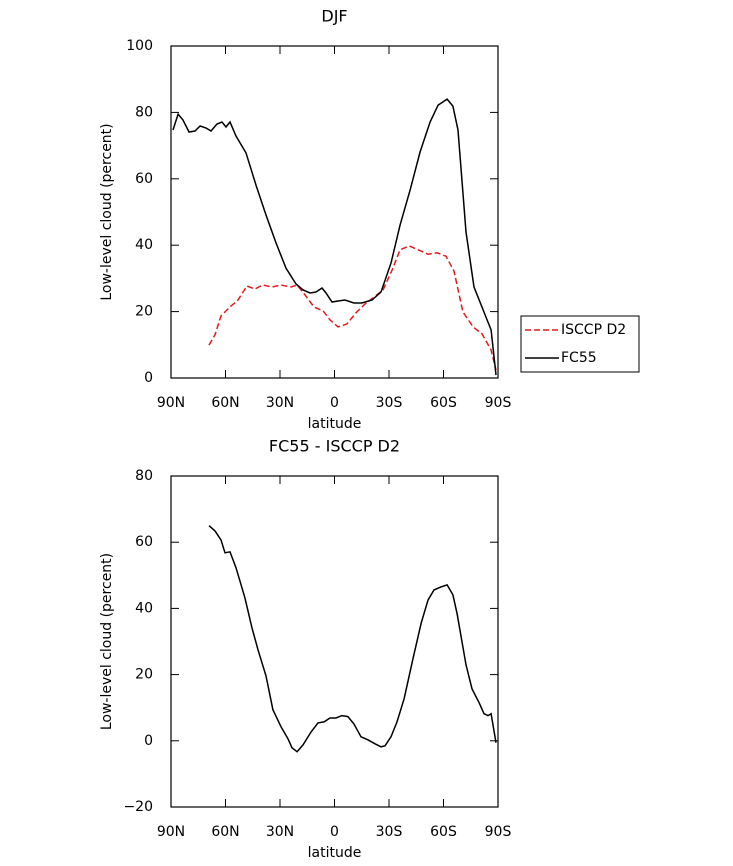  I want to click on legend-label: FC55, so click(579, 358).